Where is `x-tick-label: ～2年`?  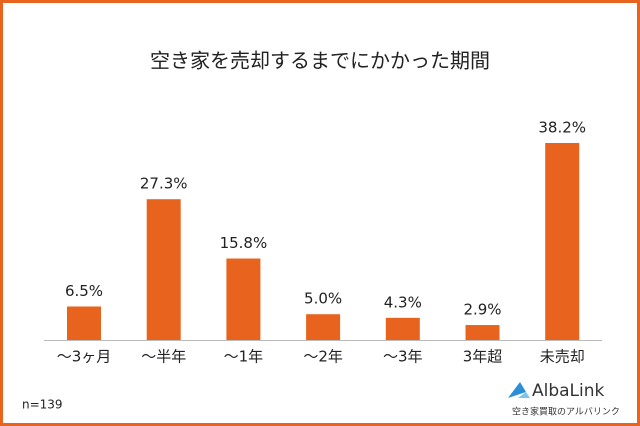 x-tick-label: ～2年 is located at coordinates (323, 357).